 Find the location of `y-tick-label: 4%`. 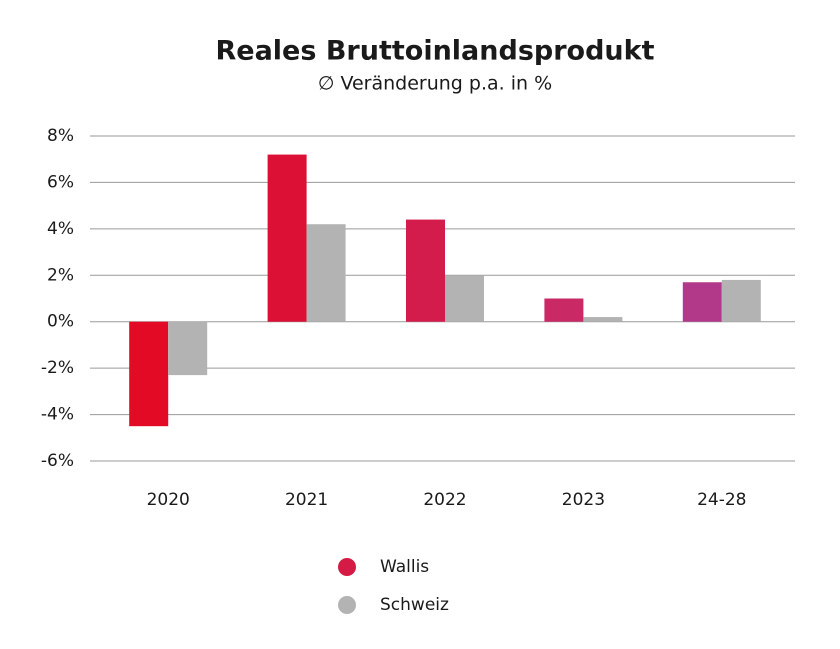

y-tick-label: 4% is located at coordinates (60, 229).